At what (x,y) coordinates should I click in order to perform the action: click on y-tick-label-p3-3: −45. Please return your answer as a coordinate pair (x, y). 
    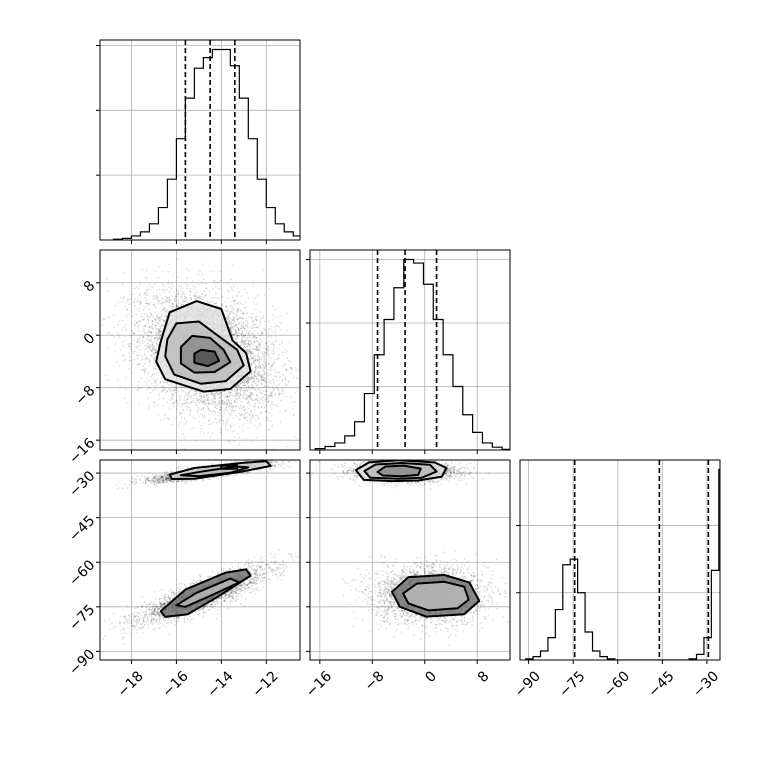
    Looking at the image, I should click on (82, 529).